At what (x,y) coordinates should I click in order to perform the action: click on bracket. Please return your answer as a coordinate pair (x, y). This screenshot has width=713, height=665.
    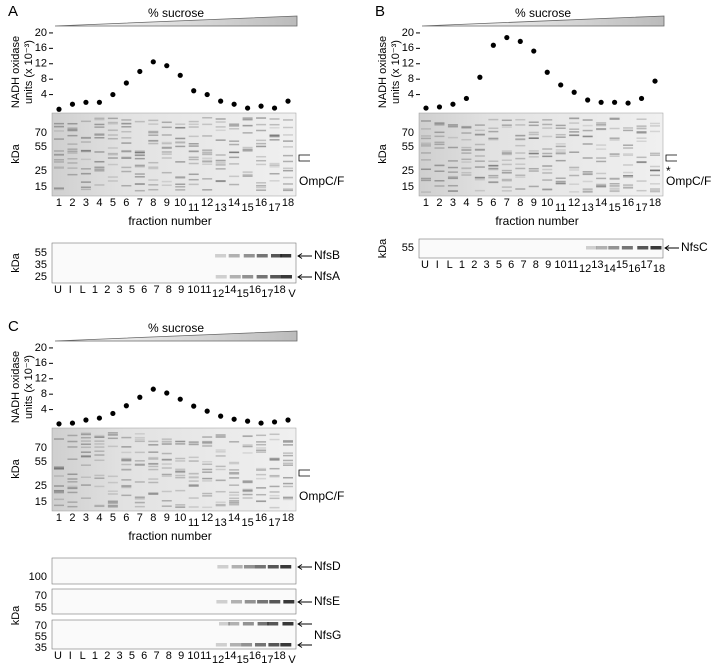
    Looking at the image, I should click on (304, 158).